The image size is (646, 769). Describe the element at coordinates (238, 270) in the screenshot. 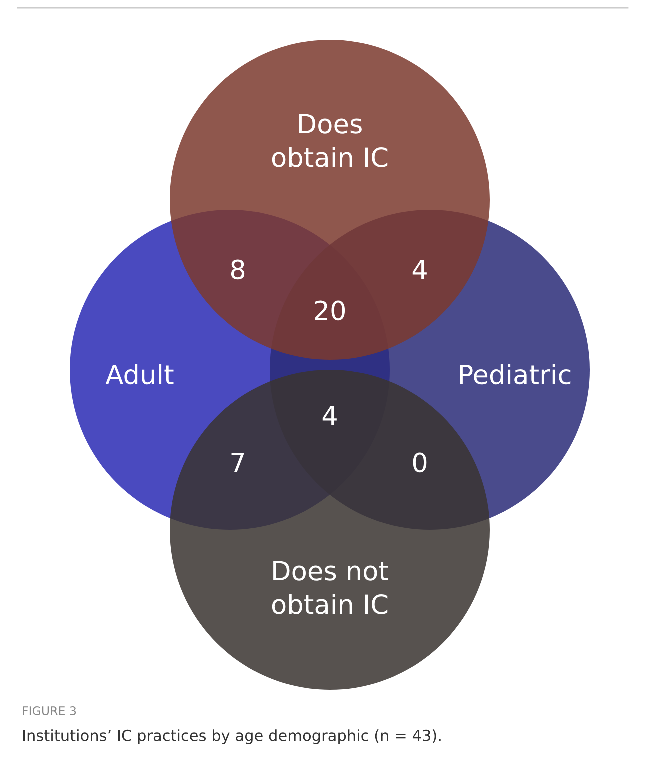

I see `data-label: 8` at that location.